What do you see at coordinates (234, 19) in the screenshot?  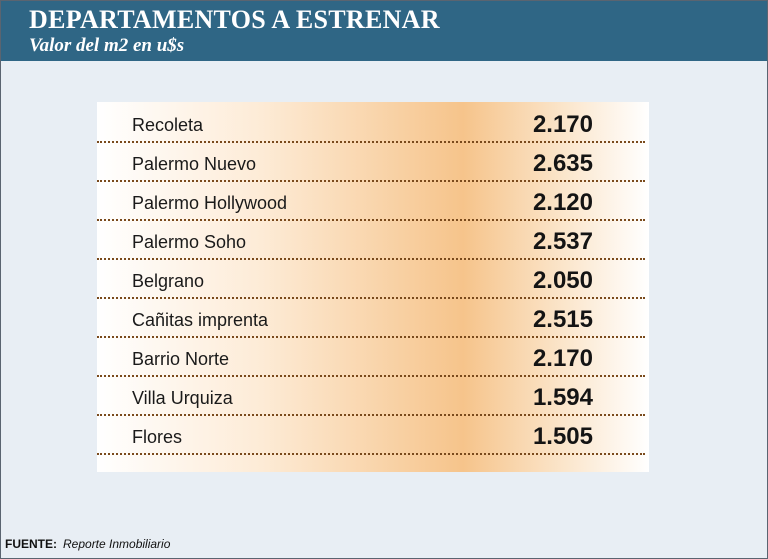 I see `chart-title: DEPARTAMENTOS A ESTRENAR` at bounding box center [234, 19].